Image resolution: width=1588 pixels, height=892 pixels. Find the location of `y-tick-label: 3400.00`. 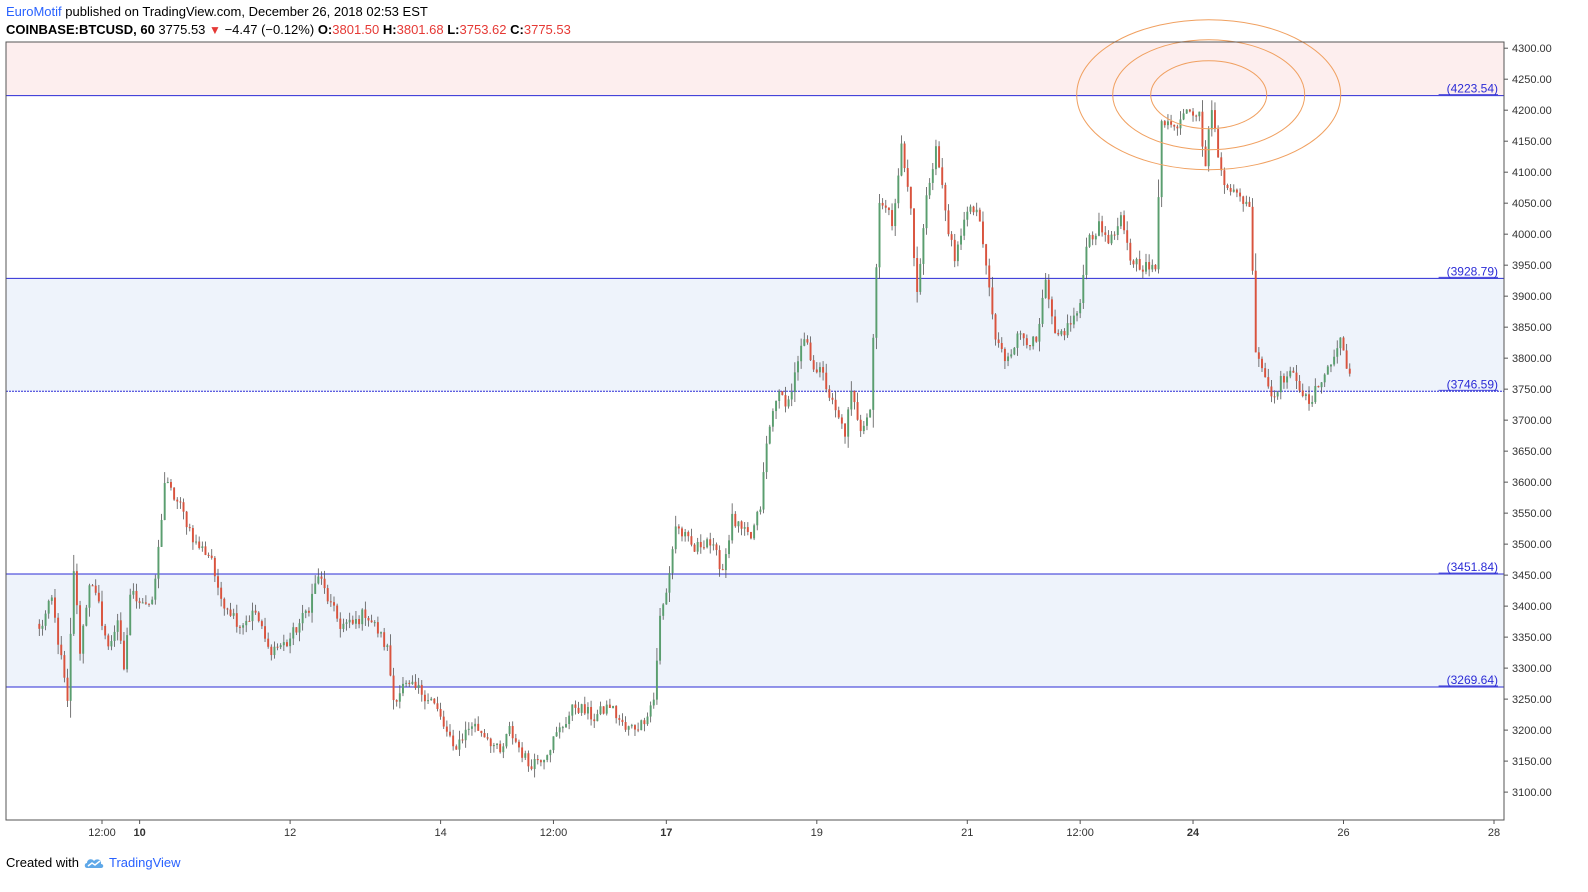

y-tick-label: 3400.00 is located at coordinates (1532, 607).